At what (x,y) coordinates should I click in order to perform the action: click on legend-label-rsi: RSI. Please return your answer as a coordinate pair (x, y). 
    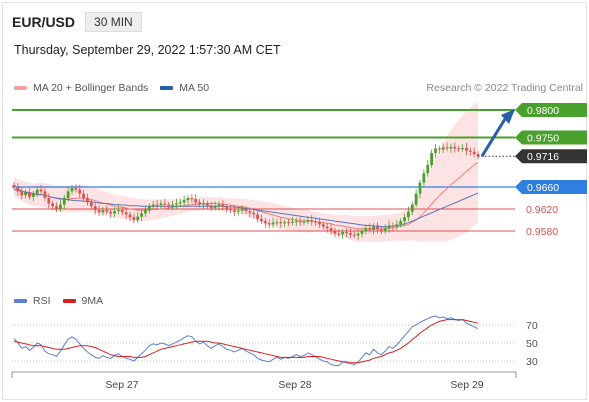
    Looking at the image, I should click on (42, 301).